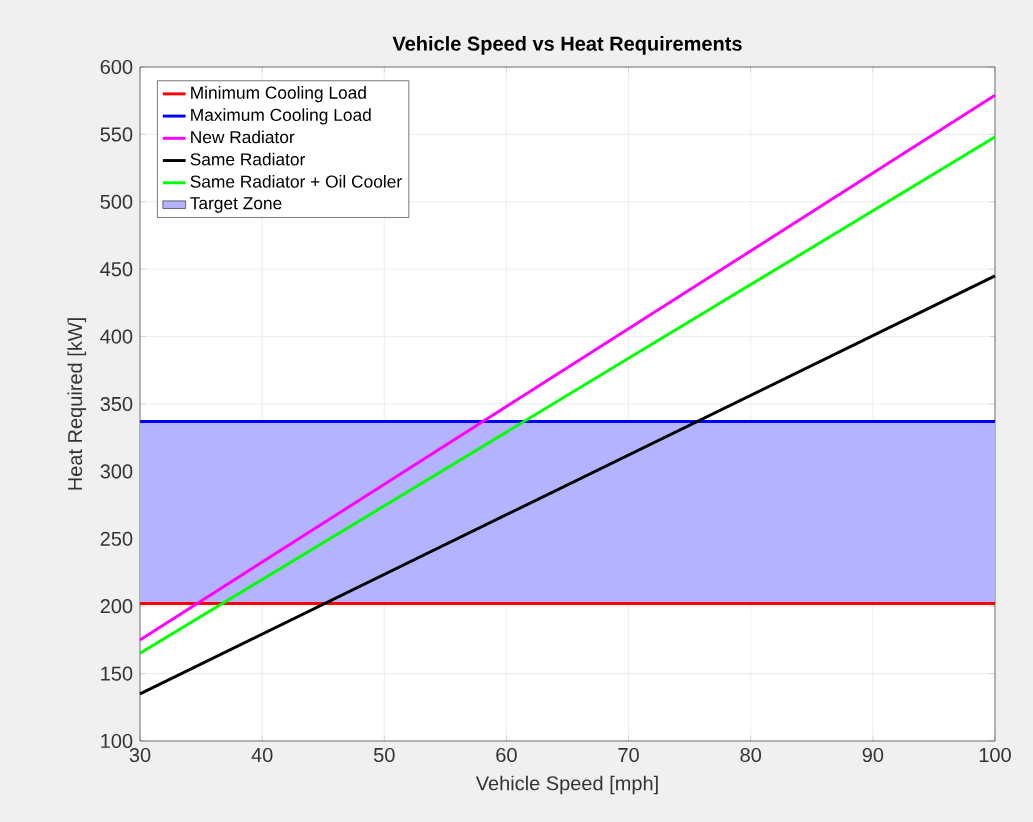  What do you see at coordinates (116, 538) in the screenshot?
I see `y-tick-label: 250` at bounding box center [116, 538].